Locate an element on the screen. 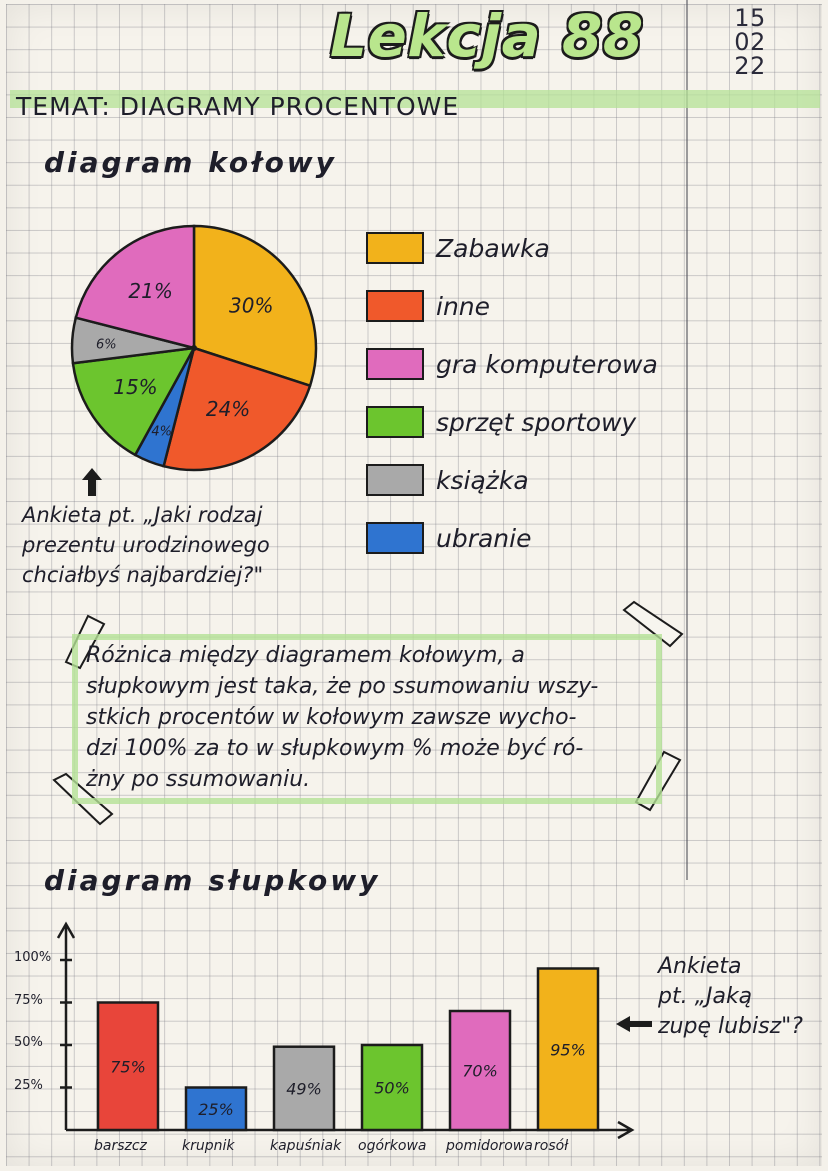 The height and width of the screenshot is (1171, 828). note-line: stkich procentów w kołowym zawsze wycho- is located at coordinates (331, 717).